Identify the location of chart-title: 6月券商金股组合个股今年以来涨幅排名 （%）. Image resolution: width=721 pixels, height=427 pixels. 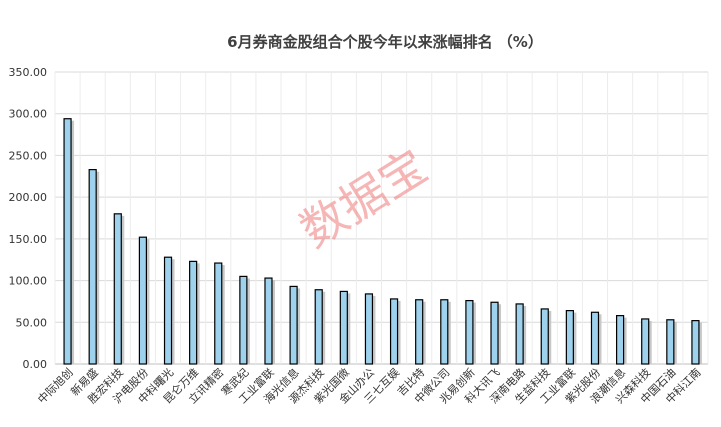
(385, 42).